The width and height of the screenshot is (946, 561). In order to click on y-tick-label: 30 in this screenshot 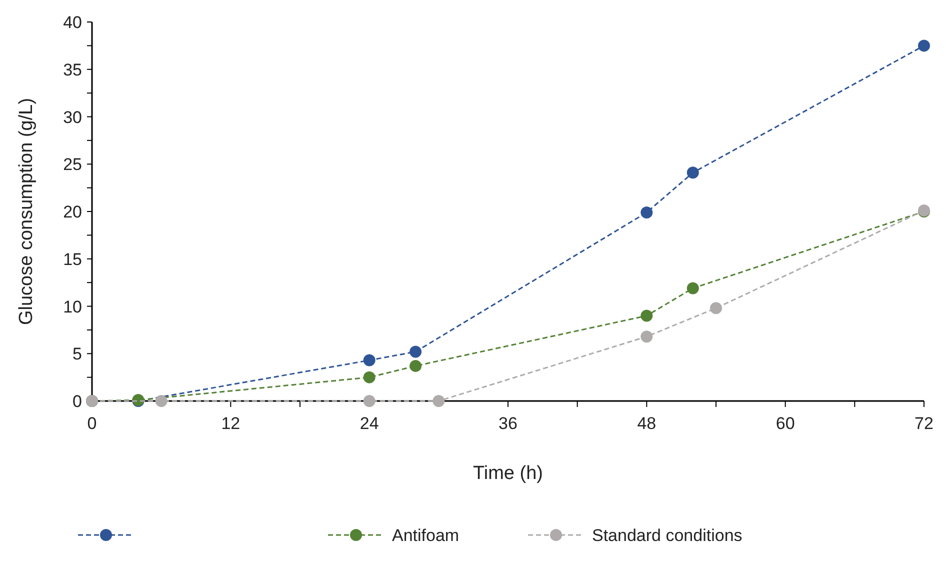, I will do `click(72, 117)`.